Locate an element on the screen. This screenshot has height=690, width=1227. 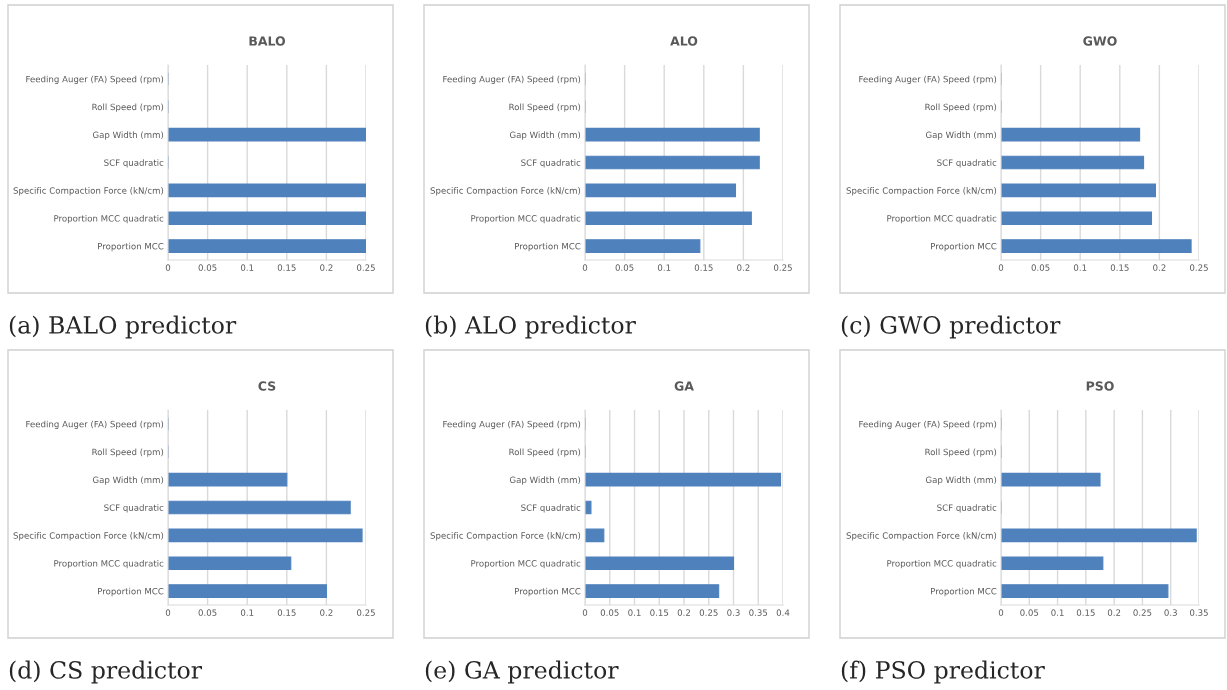
x-tick-label: 0.4 is located at coordinates (783, 612).